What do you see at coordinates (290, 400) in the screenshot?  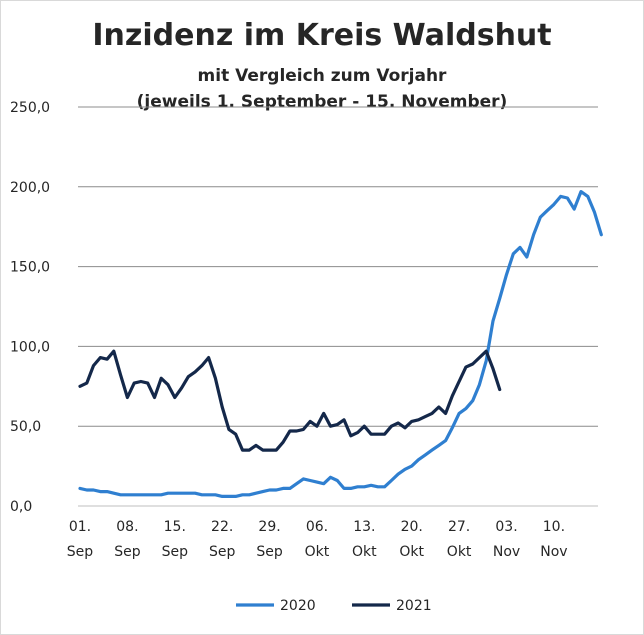 I see `series-line-2021` at bounding box center [290, 400].